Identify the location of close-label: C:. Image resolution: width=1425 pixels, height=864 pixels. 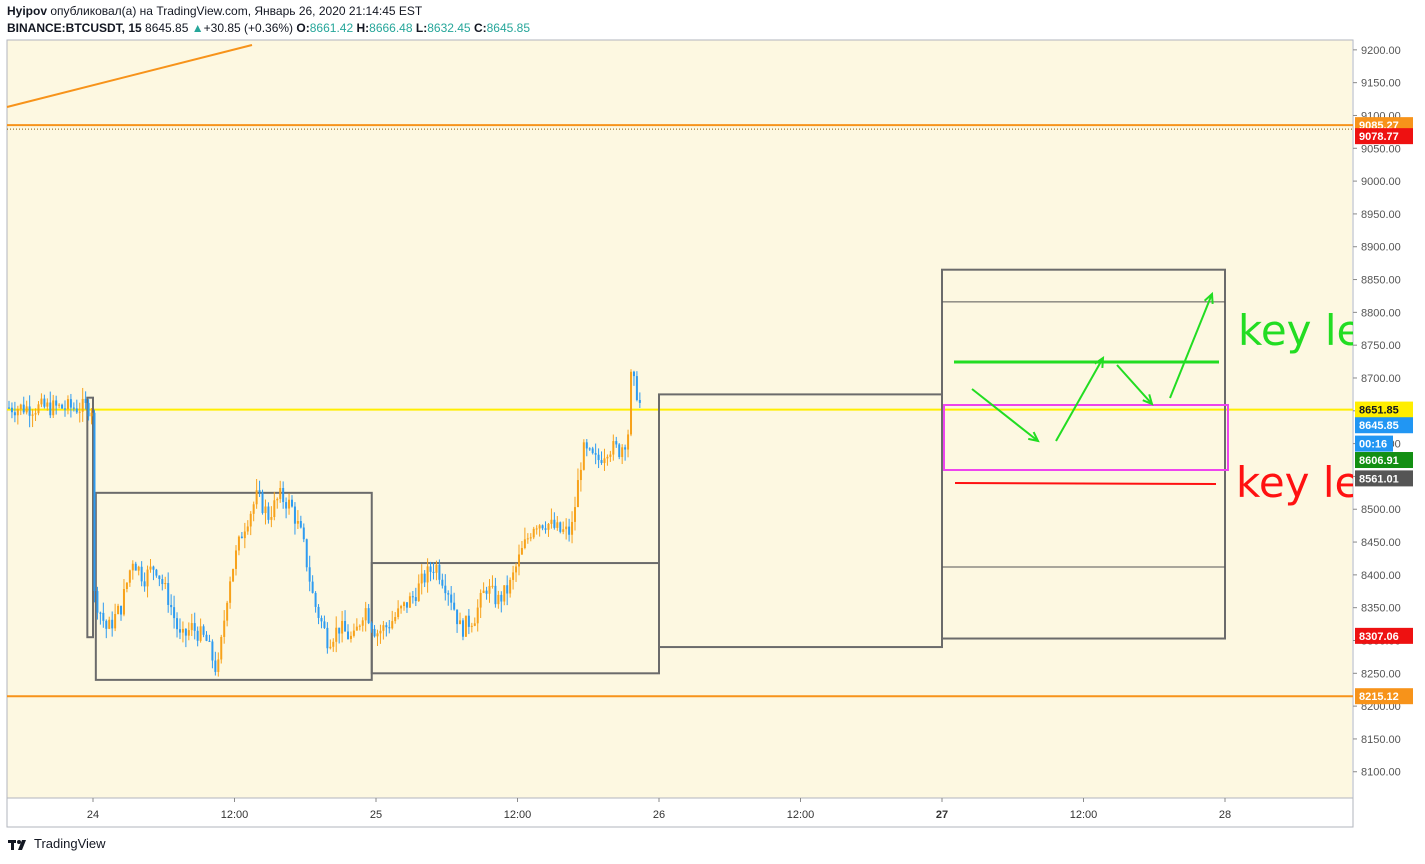
(480, 28).